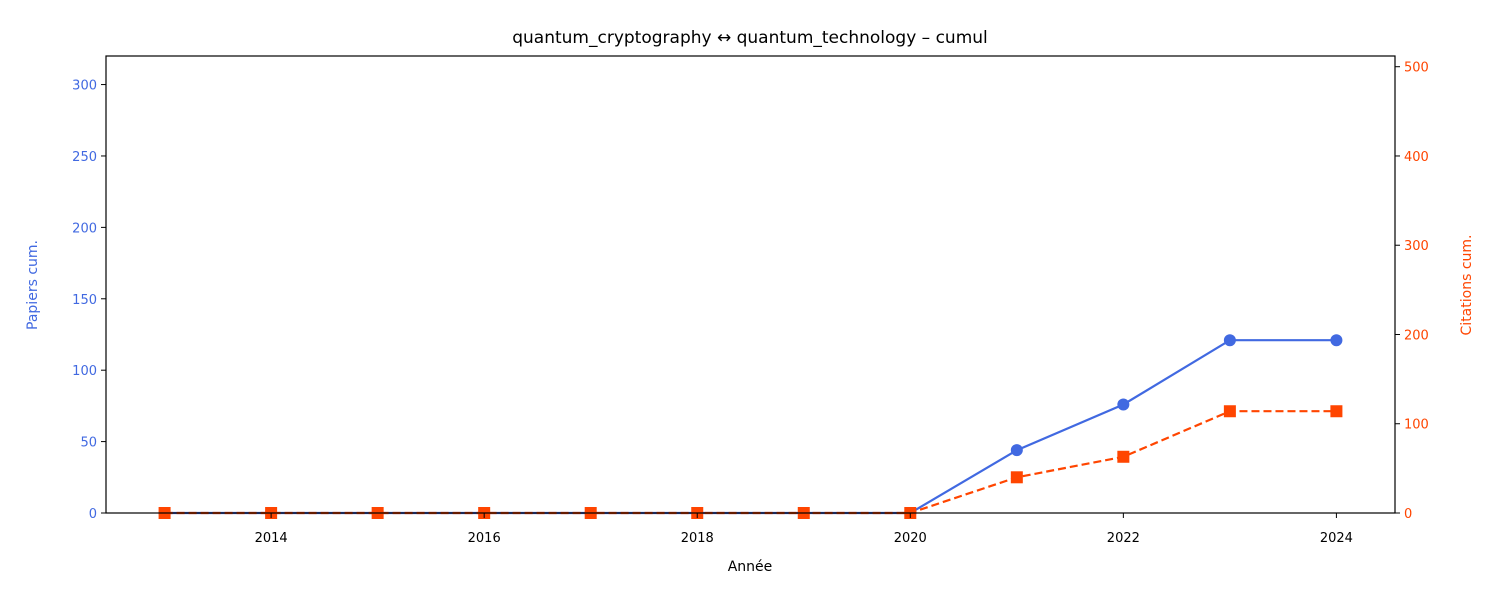  Describe the element at coordinates (1412, 291) in the screenshot. I see `right-y-axis: 0 100 200 300 400 500` at that location.